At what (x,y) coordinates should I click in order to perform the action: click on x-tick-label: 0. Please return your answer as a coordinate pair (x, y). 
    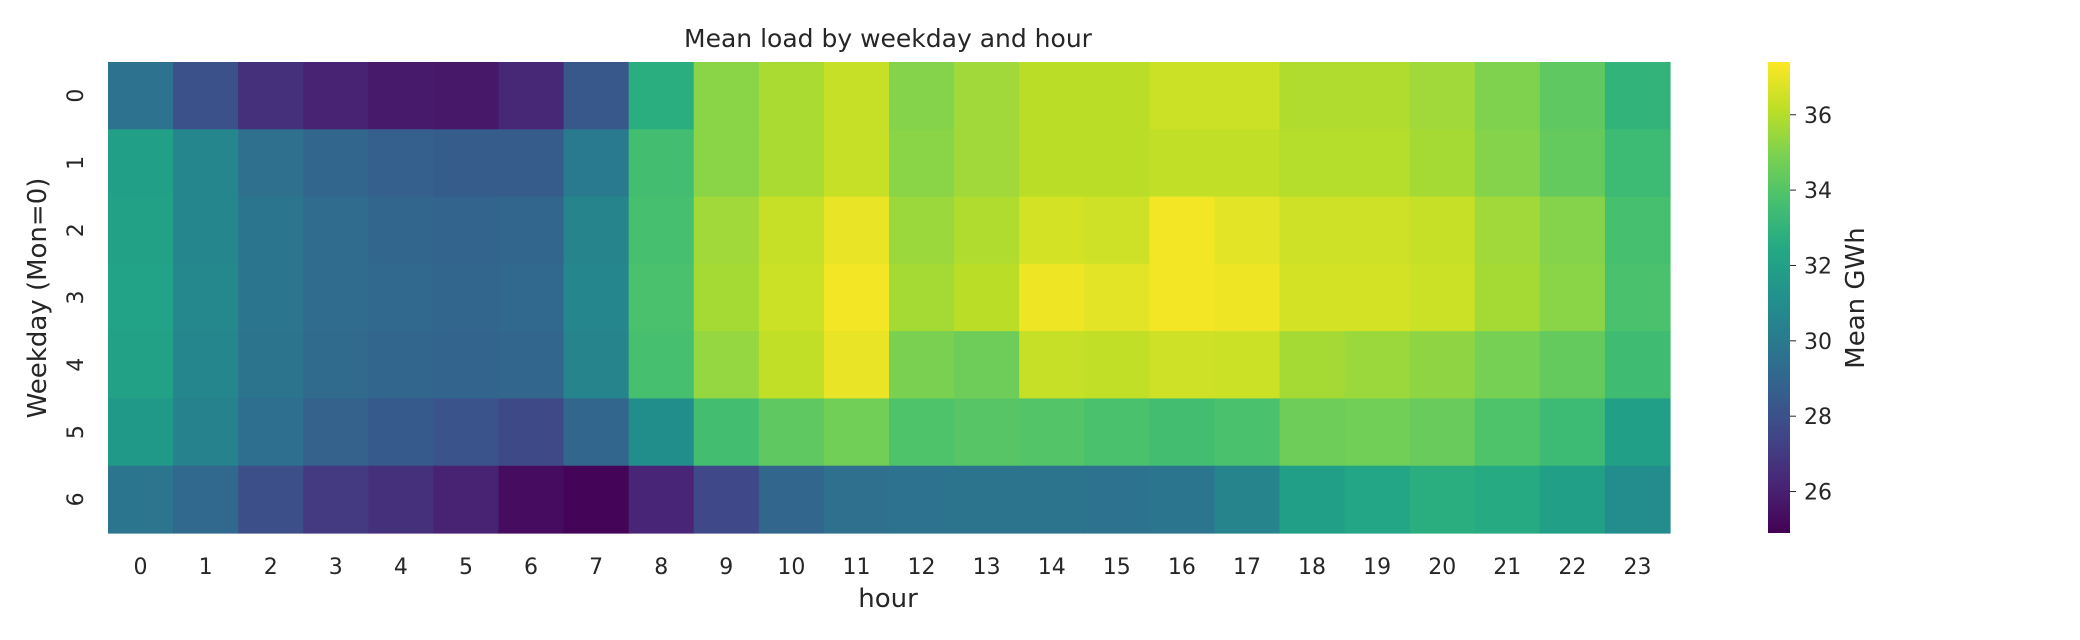
    Looking at the image, I should click on (141, 567).